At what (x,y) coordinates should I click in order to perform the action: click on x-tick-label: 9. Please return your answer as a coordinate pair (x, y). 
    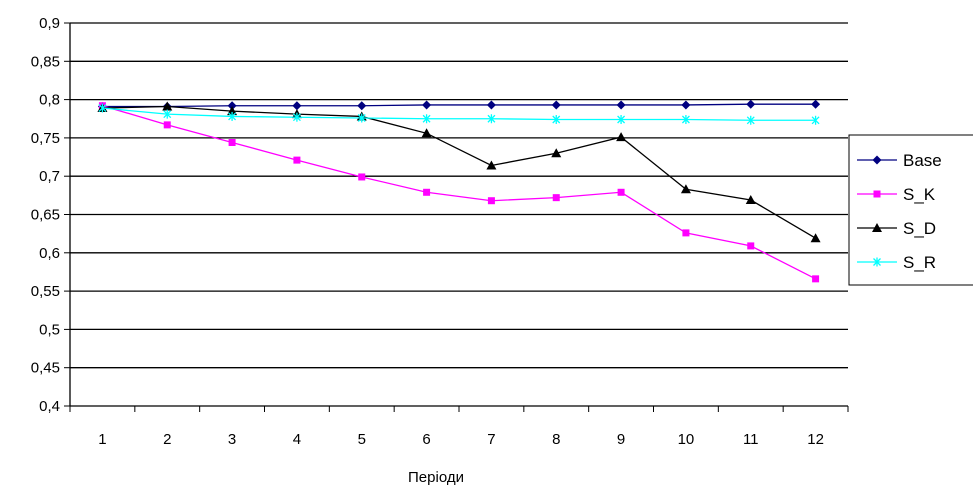
    Looking at the image, I should click on (621, 439).